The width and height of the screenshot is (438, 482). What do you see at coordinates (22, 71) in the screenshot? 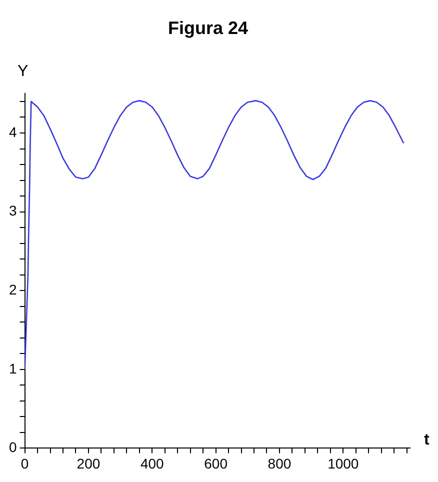
I see `y-axis-title: Y` at bounding box center [22, 71].